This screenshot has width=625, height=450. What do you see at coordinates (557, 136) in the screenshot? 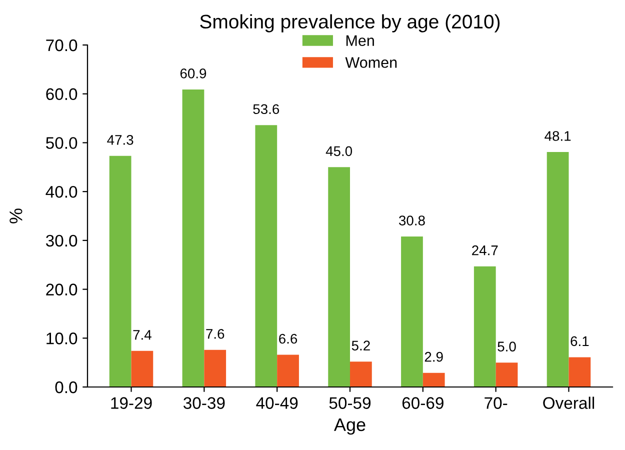
I see `data-label: 48.1` at bounding box center [557, 136].